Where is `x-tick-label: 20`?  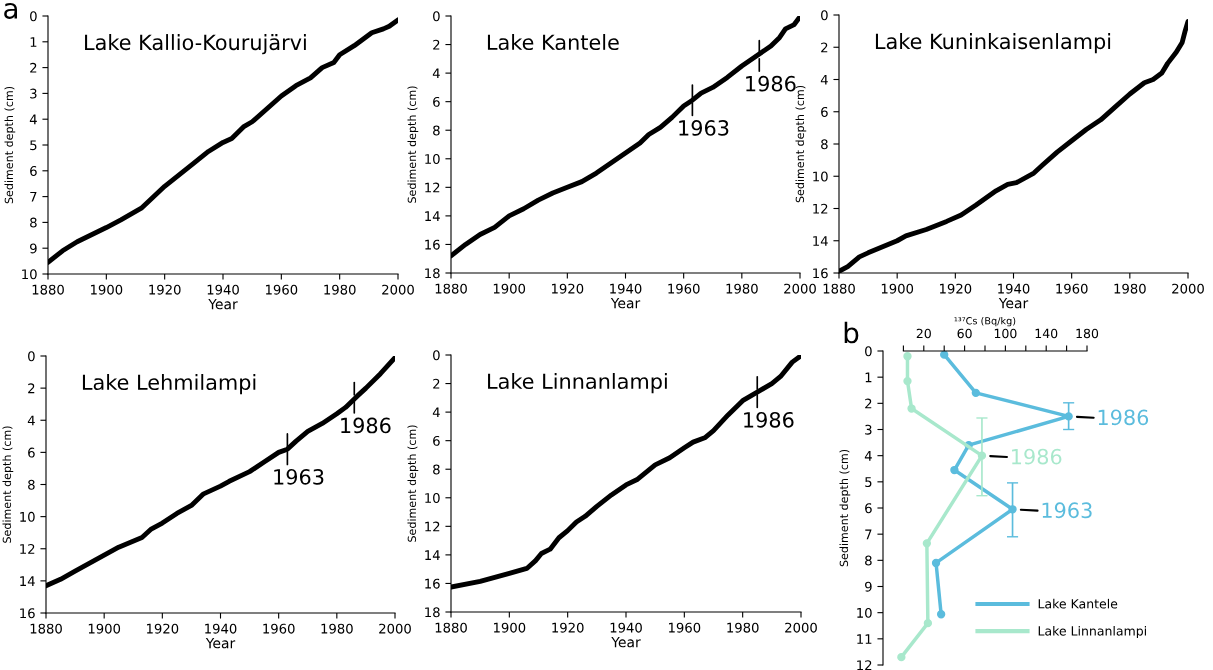 x-tick-label: 20 is located at coordinates (923, 333).